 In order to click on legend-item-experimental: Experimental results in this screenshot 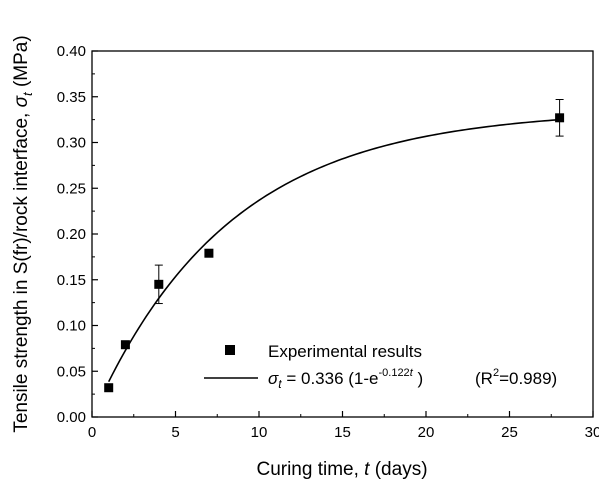, I will do `click(345, 351)`.